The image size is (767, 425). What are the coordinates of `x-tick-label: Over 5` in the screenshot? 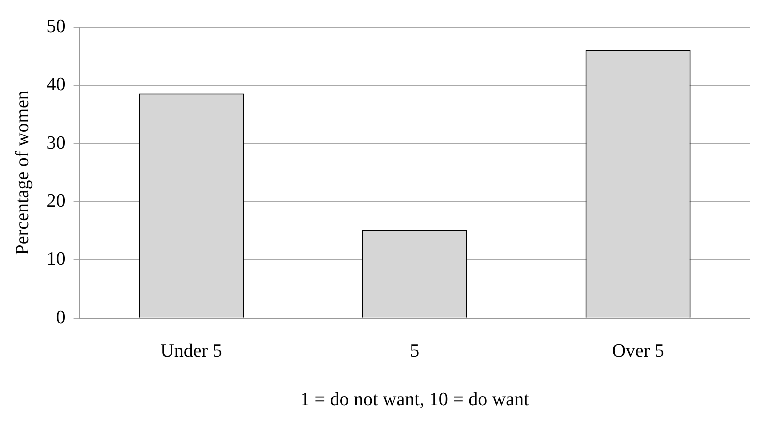 It's located at (638, 351).